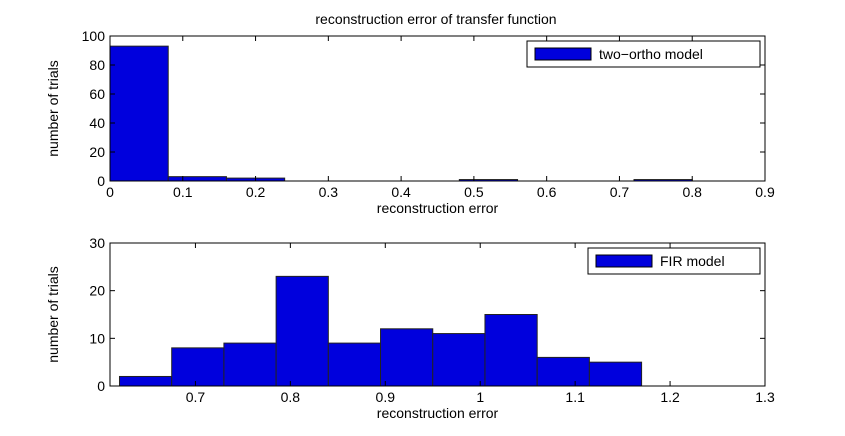 Image resolution: width=845 pixels, height=436 pixels. I want to click on legend: two−ortho model, so click(643, 54).